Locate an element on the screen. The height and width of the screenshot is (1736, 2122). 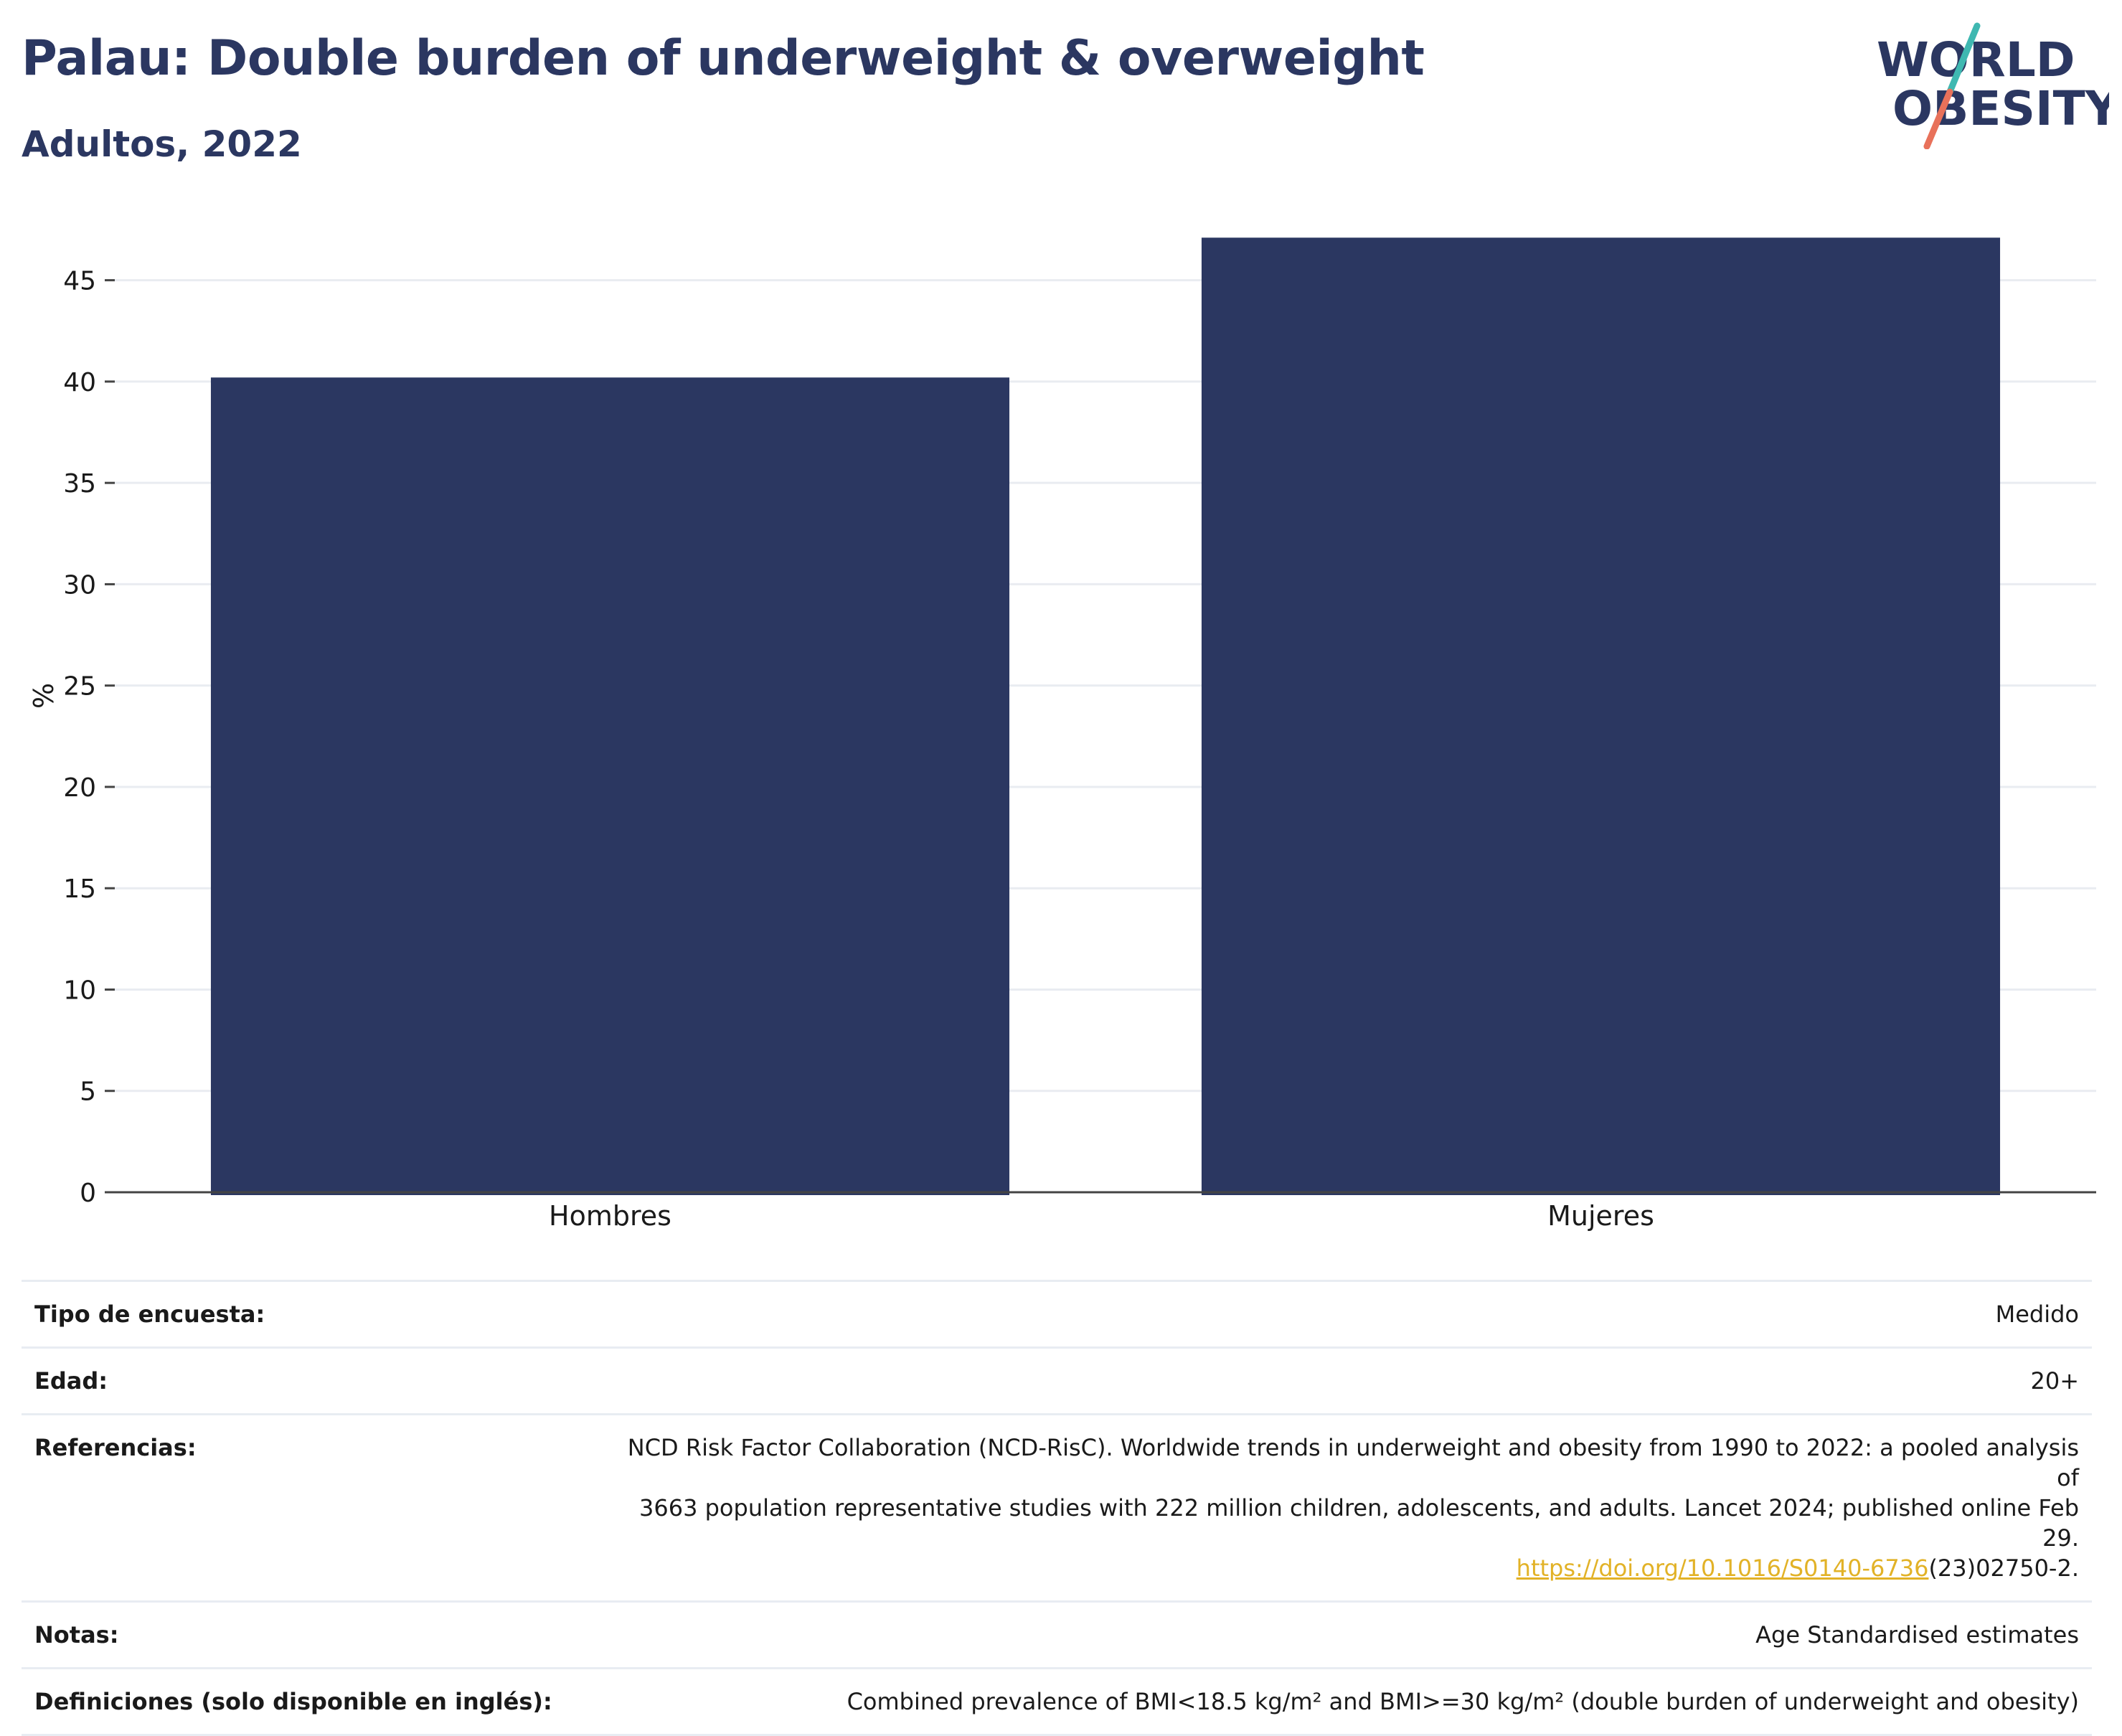
doi-suffix: (23)02750-2. is located at coordinates (2004, 1568).